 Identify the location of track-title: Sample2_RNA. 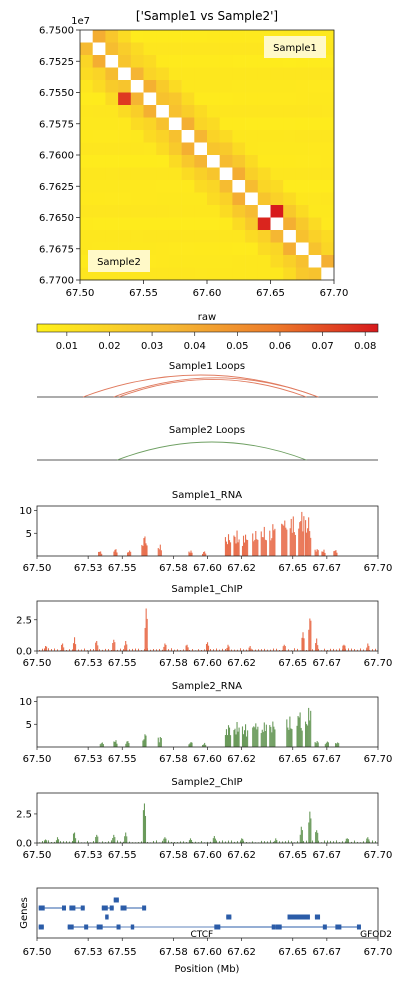
(207, 686).